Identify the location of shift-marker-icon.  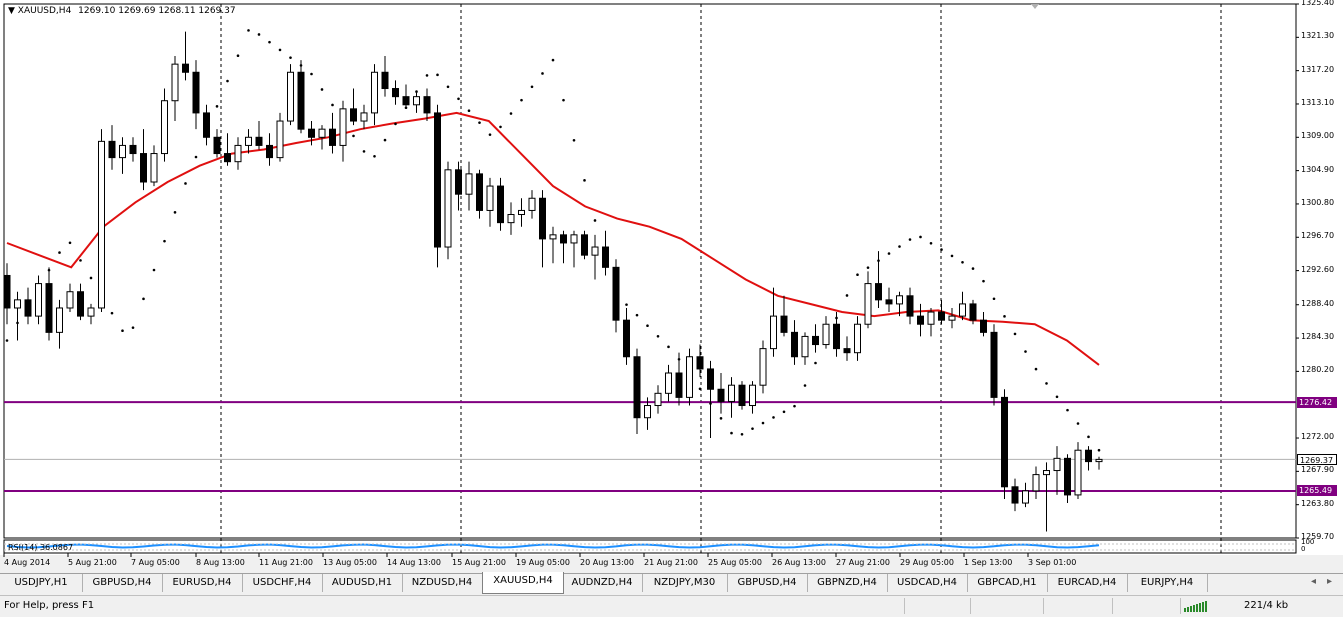
(1035, 6).